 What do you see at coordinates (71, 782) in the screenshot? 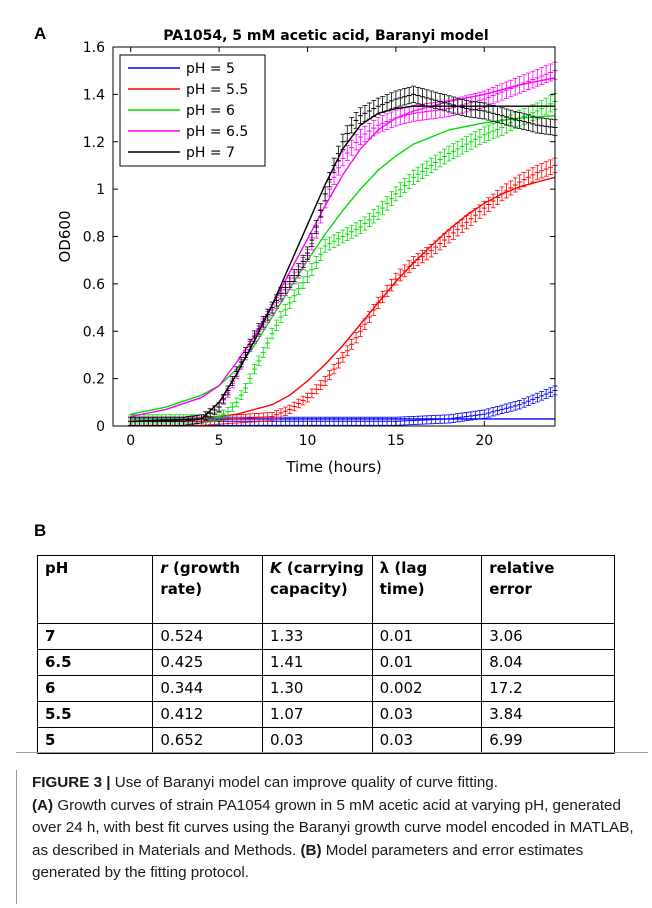
I see `caption-figure-label: FIGURE 3 |` at bounding box center [71, 782].